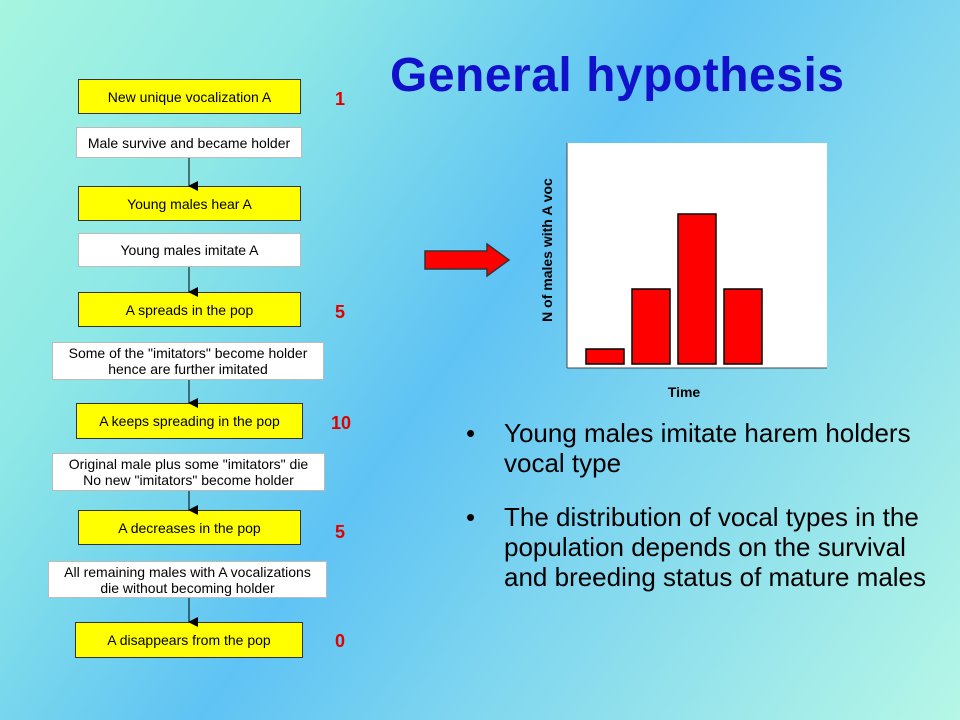 This screenshot has height=720, width=960. I want to click on slide-title: General hypothesis, so click(617, 75).